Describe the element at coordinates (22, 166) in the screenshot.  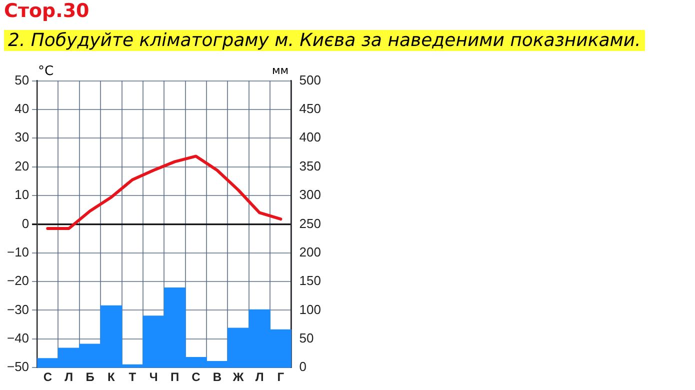
I see `y-tick-label: 20` at that location.